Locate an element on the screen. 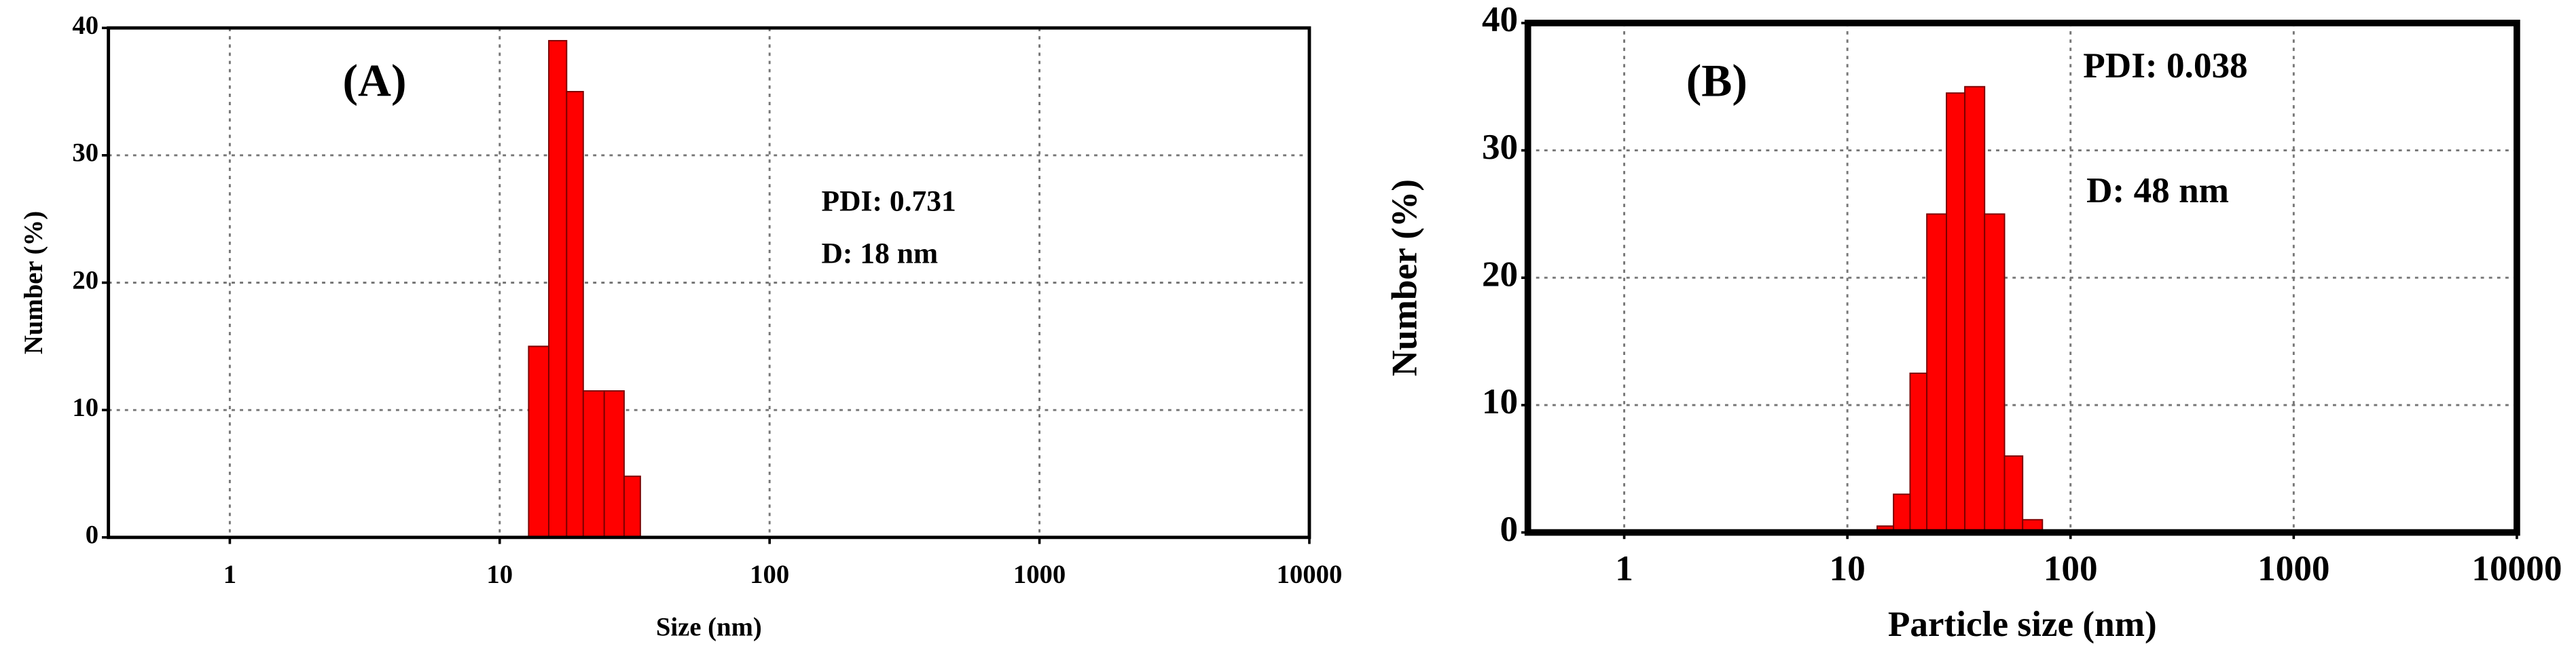 This screenshot has width=2576, height=659. annotation: (B) is located at coordinates (1716, 80).